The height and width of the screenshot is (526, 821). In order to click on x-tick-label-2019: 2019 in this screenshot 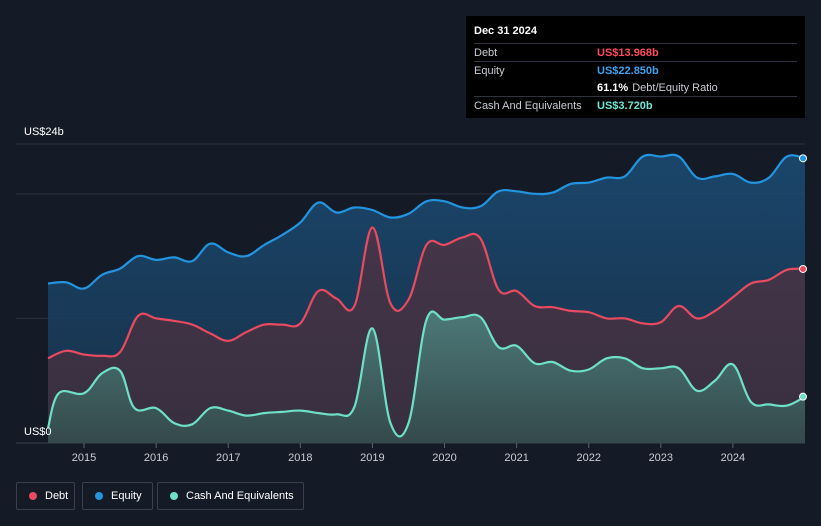, I will do `click(372, 458)`.